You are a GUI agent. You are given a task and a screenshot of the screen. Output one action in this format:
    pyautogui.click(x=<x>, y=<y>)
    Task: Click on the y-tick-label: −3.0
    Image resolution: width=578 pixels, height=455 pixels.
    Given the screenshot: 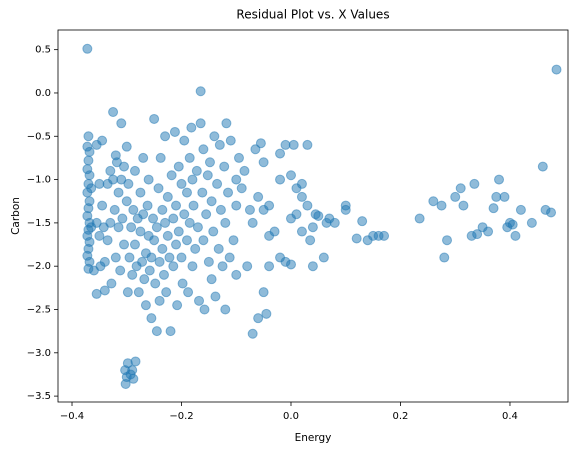 What is the action you would take?
    pyautogui.click(x=39, y=353)
    